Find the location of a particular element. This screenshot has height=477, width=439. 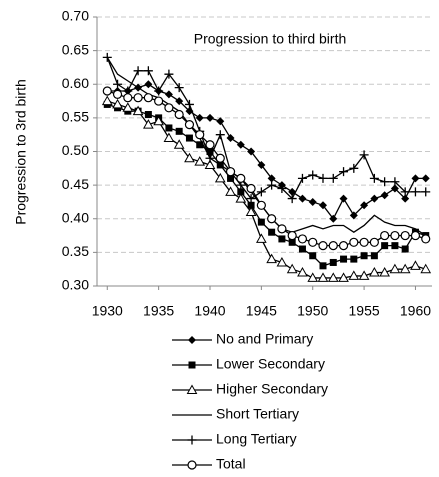

x-tick-label: 1935 is located at coordinates (158, 311).